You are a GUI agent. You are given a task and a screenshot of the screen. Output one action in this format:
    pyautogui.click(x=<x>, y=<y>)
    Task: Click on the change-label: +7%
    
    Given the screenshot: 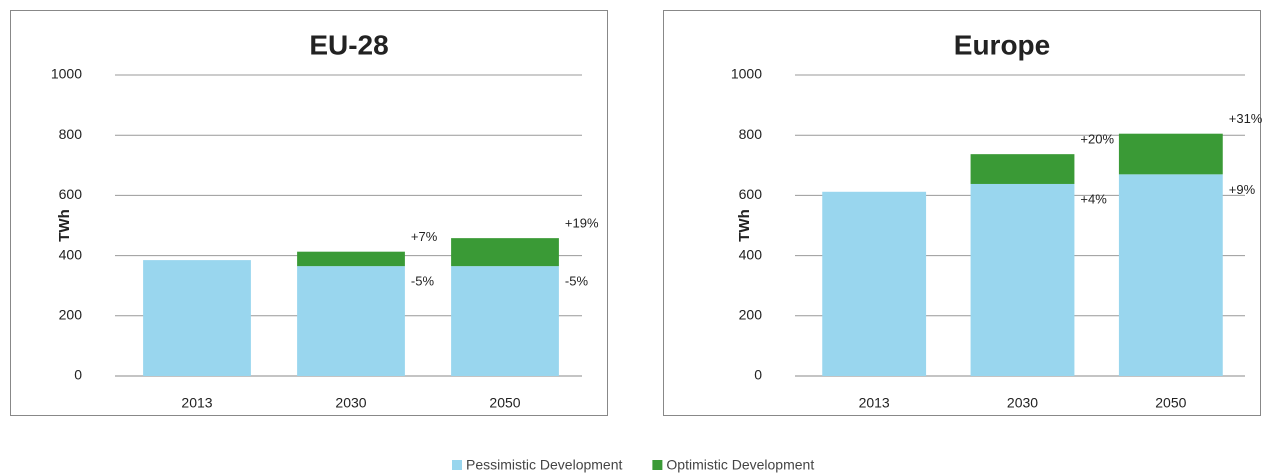 What is the action you would take?
    pyautogui.click(x=424, y=236)
    